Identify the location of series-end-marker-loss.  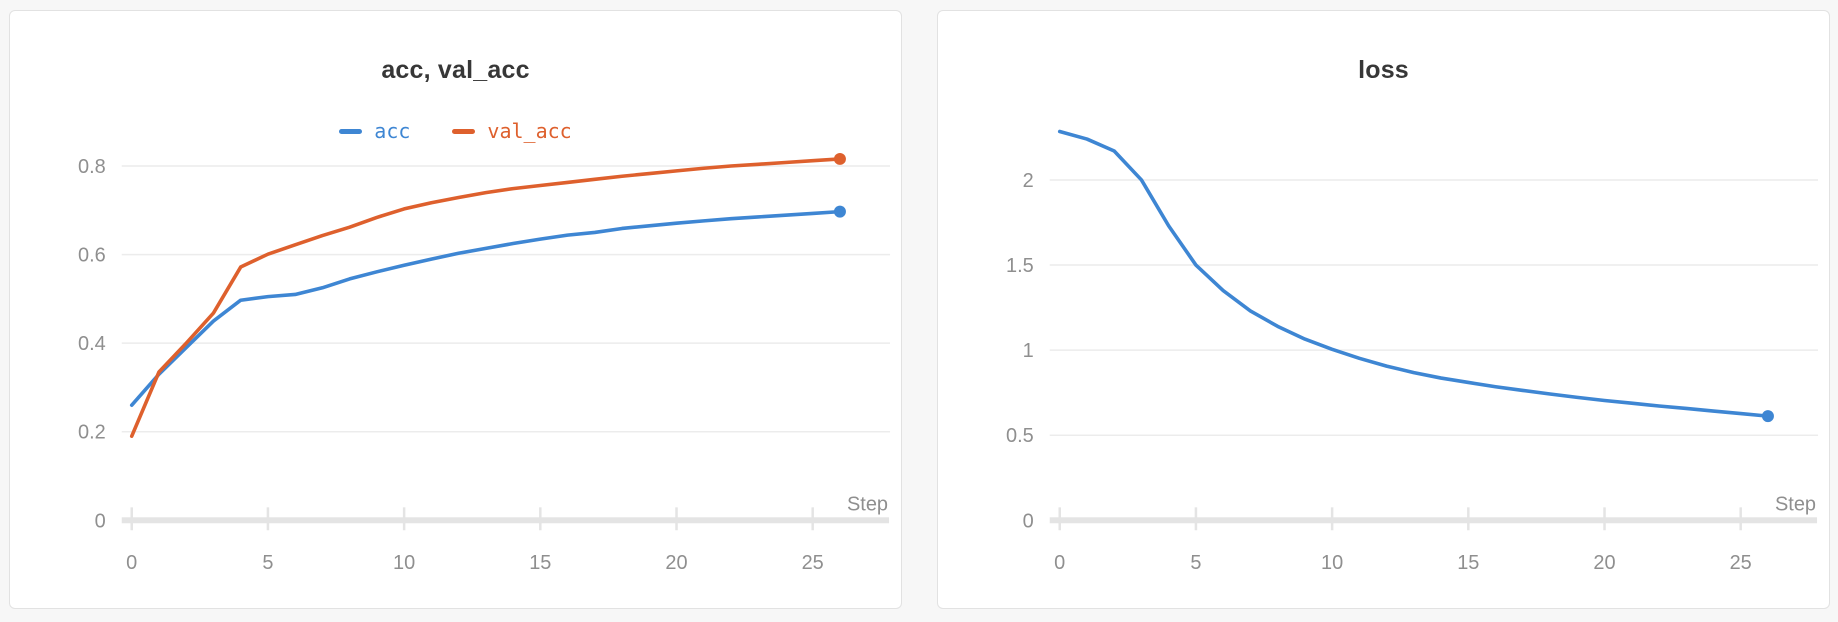
(1767, 416).